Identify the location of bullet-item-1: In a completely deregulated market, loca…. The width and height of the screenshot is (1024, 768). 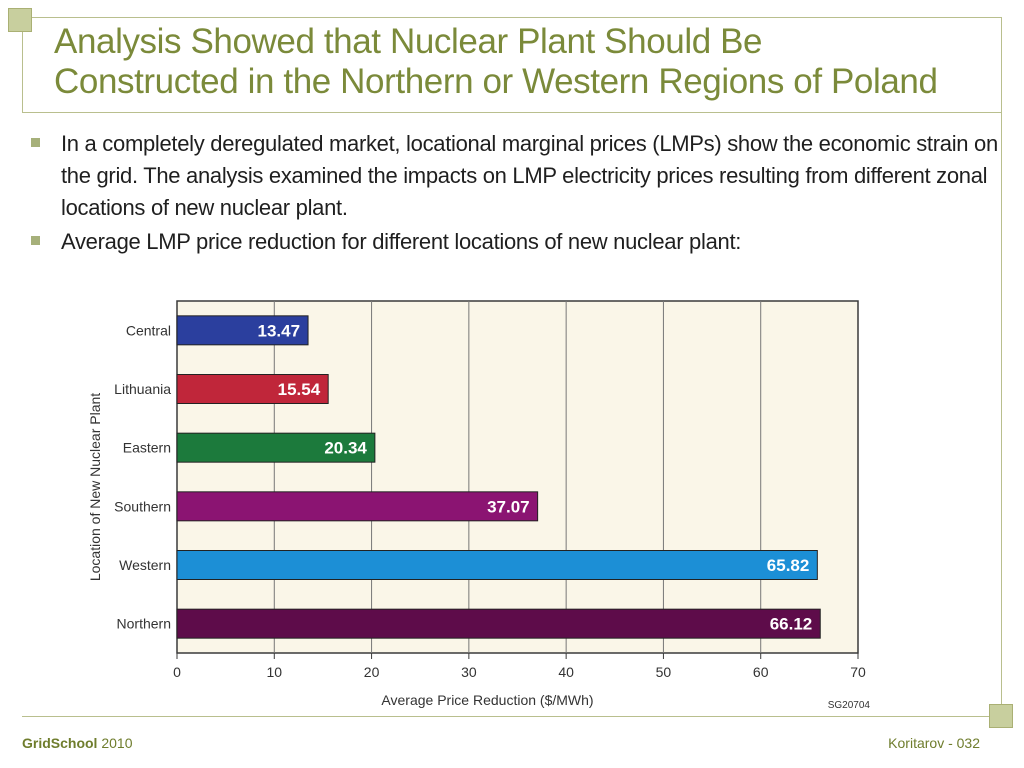
(518, 176).